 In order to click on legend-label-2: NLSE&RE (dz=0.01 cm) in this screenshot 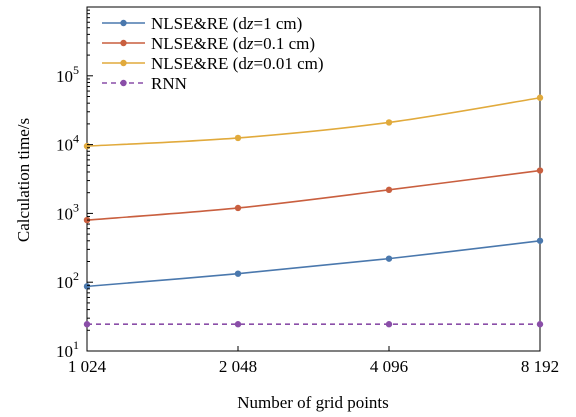, I will do `click(237, 63)`.